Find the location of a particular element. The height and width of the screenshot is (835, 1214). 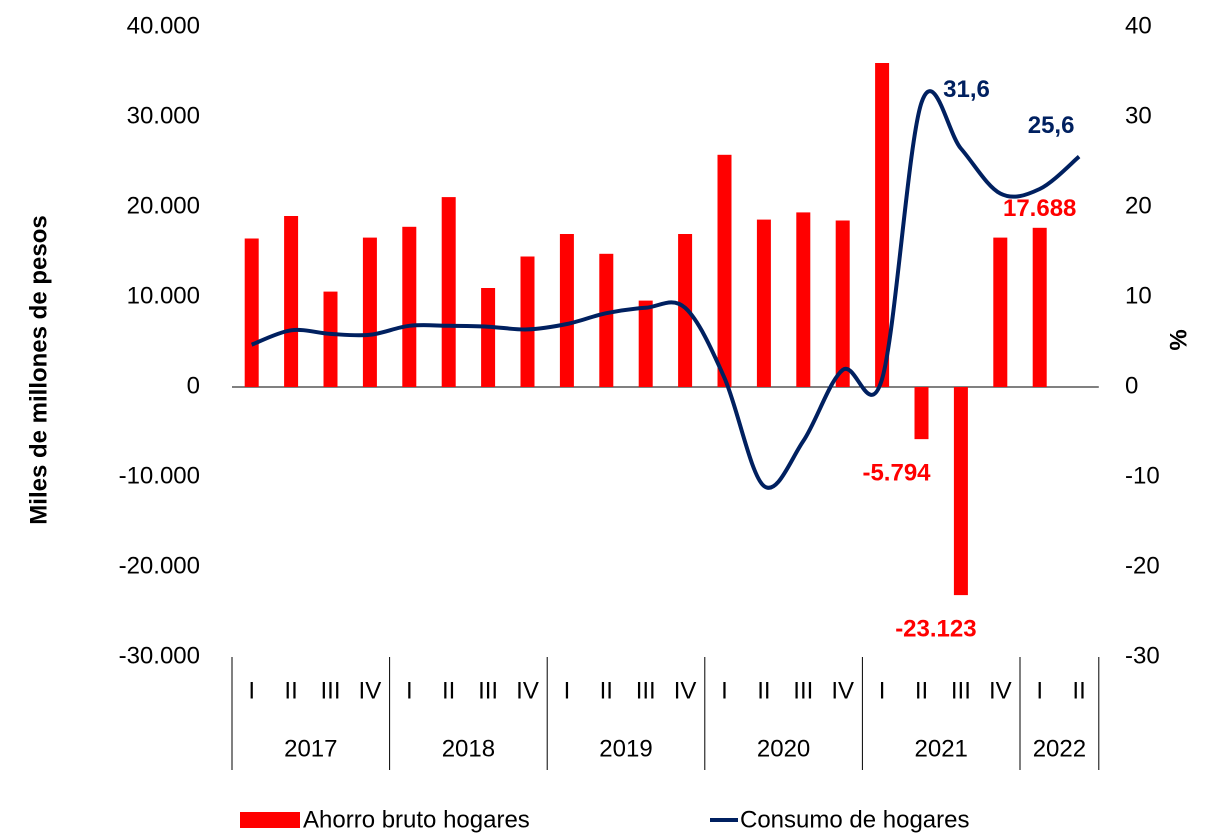

y-tick-label: -20.000 is located at coordinates (159, 565).